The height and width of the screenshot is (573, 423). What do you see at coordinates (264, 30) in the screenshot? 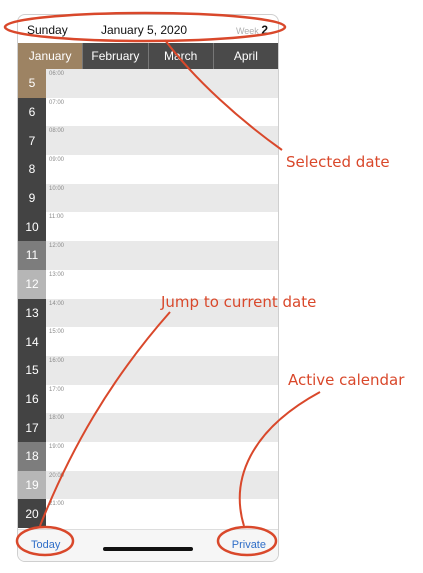
I see `week-number: 2` at bounding box center [264, 30].